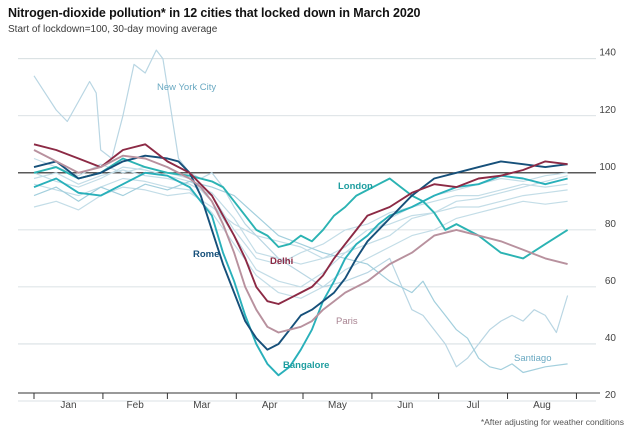 This screenshot has height=433, width=640. I want to click on x-tick-label: Jan, so click(68, 405).